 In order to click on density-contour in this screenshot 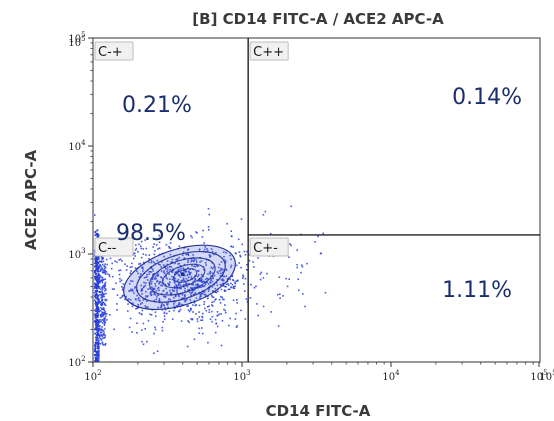, I will do `click(181, 276)`.